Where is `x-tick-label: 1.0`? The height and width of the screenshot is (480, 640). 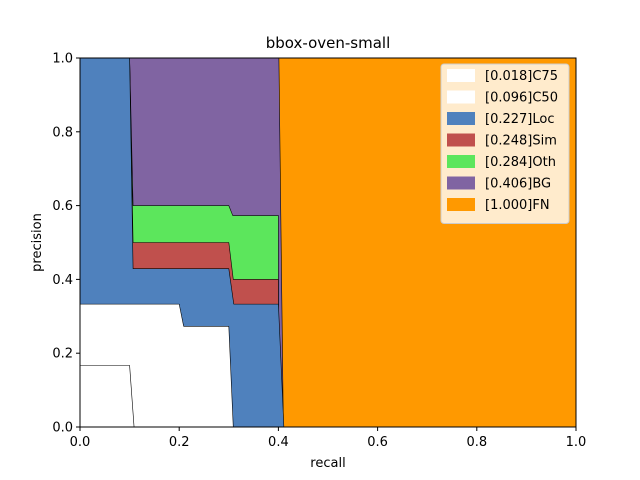 x-tick-label: 1.0 is located at coordinates (576, 442).